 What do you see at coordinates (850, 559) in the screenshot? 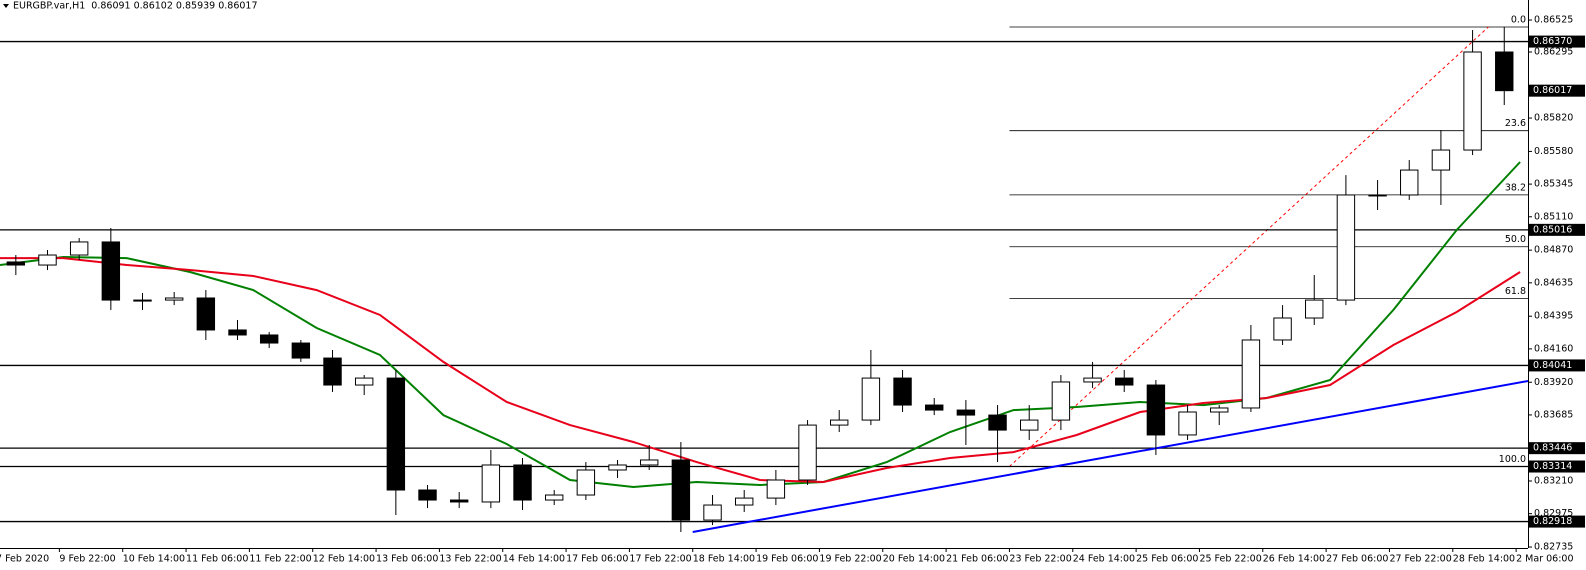
I see `x-tick-label: 19 Feb 22:00` at bounding box center [850, 559].